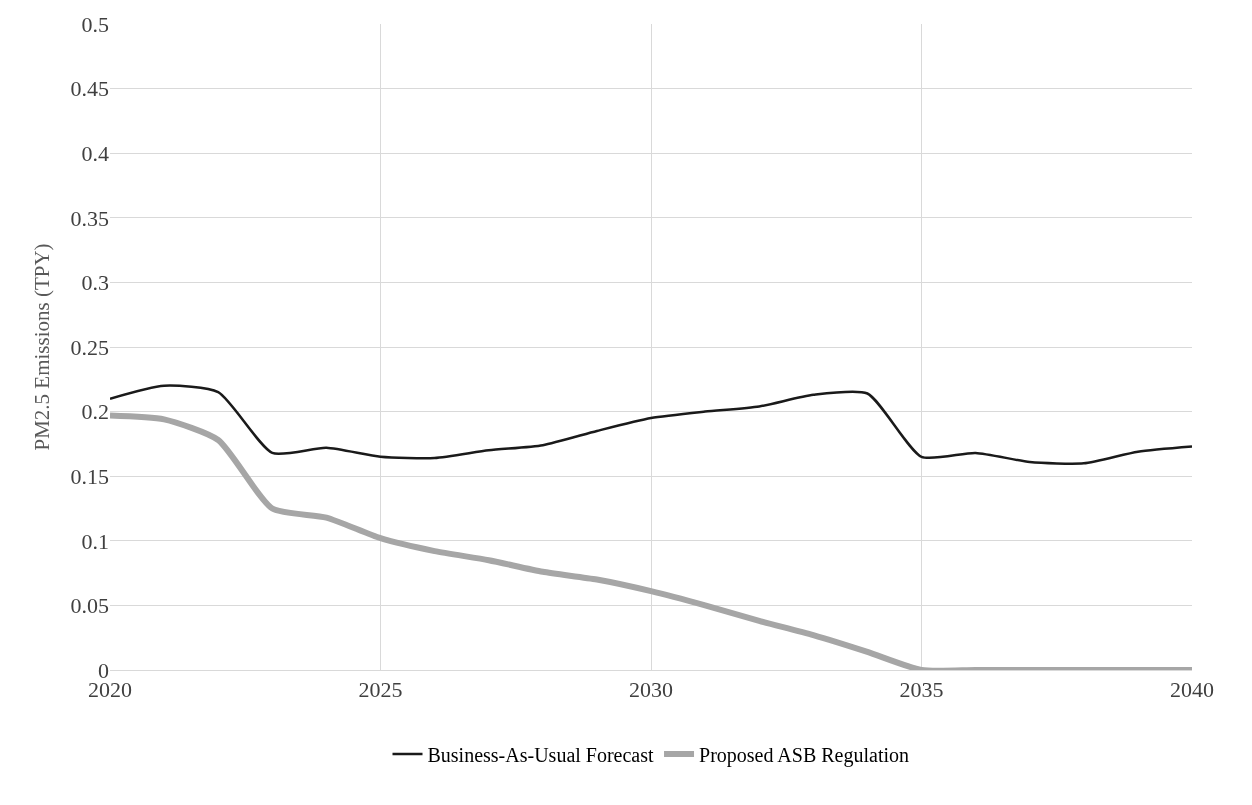 Image resolution: width=1252 pixels, height=805 pixels. What do you see at coordinates (541, 754) in the screenshot?
I see `legend-label: Business-As-Usual Forecast` at bounding box center [541, 754].